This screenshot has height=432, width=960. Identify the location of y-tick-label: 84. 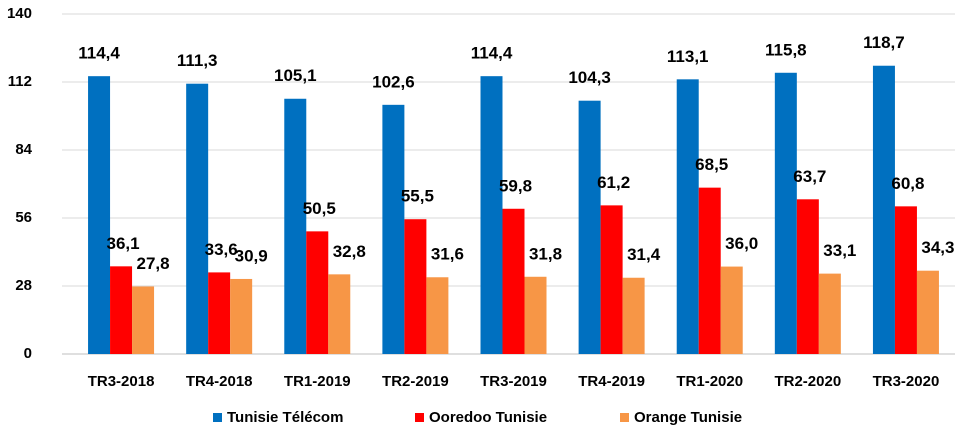
(23, 149).